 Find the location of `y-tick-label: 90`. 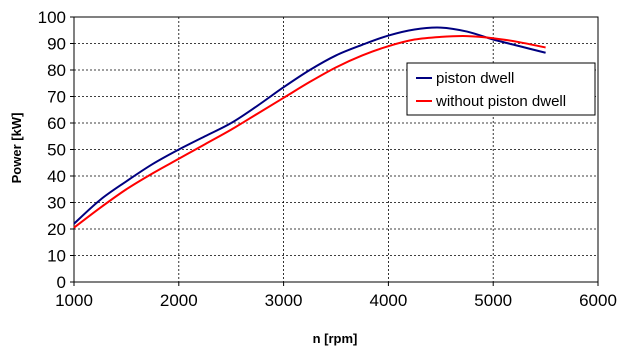

y-tick-label: 90 is located at coordinates (56, 44).